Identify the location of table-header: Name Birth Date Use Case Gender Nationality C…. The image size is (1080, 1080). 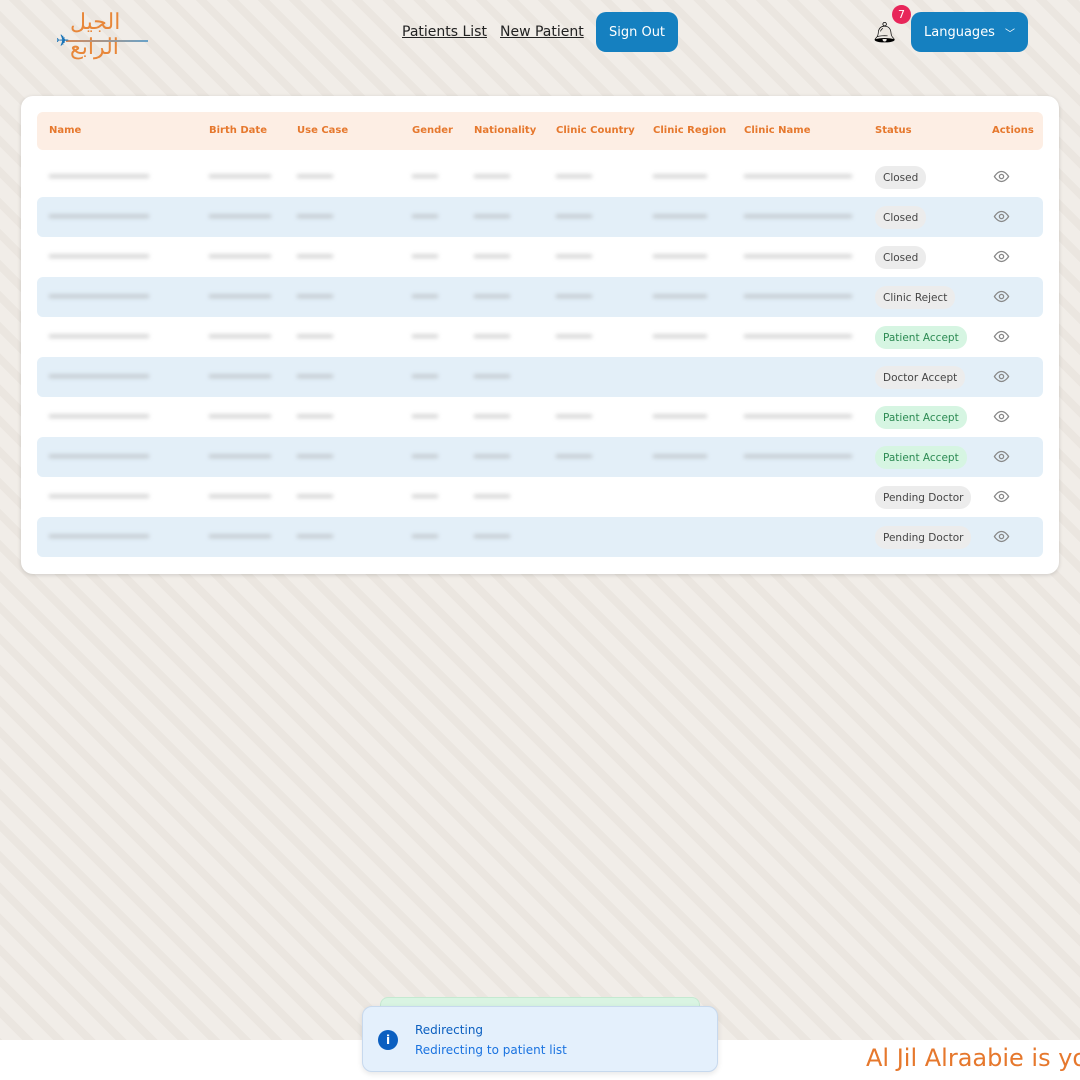
(540, 131).